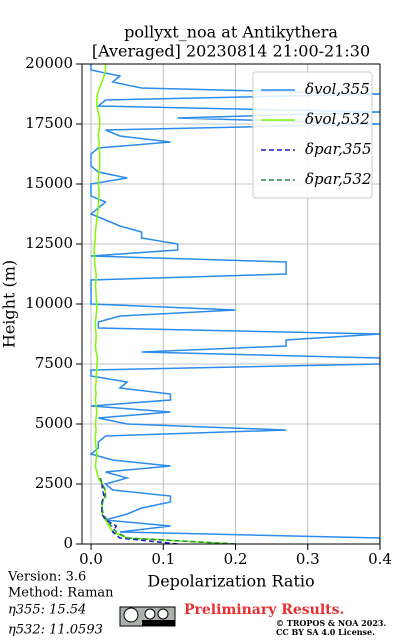  What do you see at coordinates (46, 577) in the screenshot?
I see `annotation: Version: 3.6` at bounding box center [46, 577].